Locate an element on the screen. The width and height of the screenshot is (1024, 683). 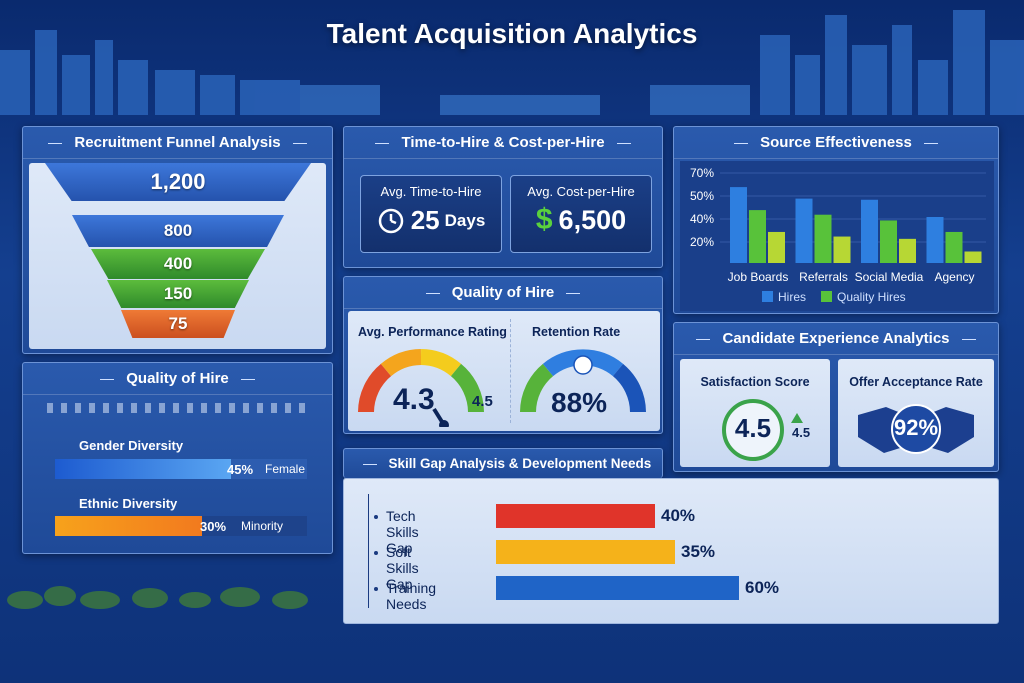
satisfaction-score-label: Satisfaction Score is located at coordinates (755, 382).